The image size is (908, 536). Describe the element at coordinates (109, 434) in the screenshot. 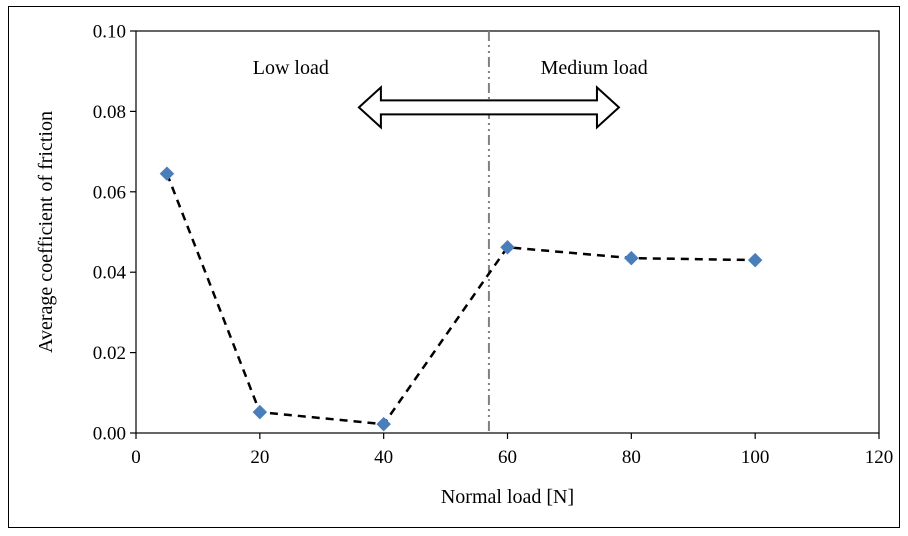

I see `y-tick-label: 0.00` at that location.